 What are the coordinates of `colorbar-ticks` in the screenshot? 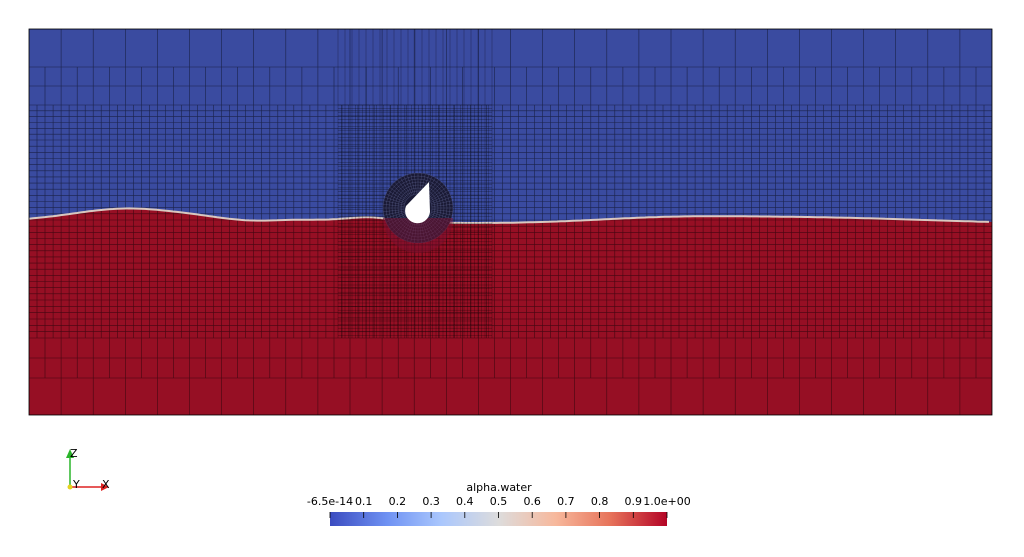 It's located at (498, 515).